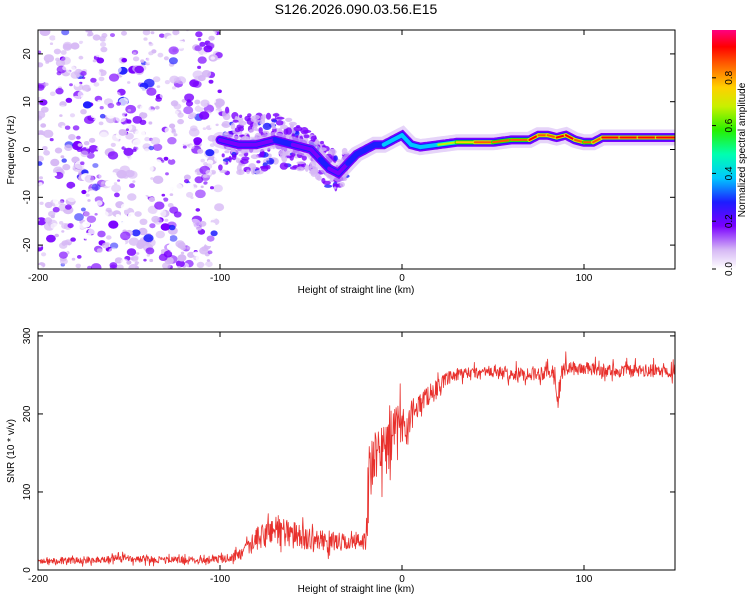 Image resolution: width=750 pixels, height=600 pixels. What do you see at coordinates (724, 149) in the screenshot?
I see `colorbar-gradient` at bounding box center [724, 149].